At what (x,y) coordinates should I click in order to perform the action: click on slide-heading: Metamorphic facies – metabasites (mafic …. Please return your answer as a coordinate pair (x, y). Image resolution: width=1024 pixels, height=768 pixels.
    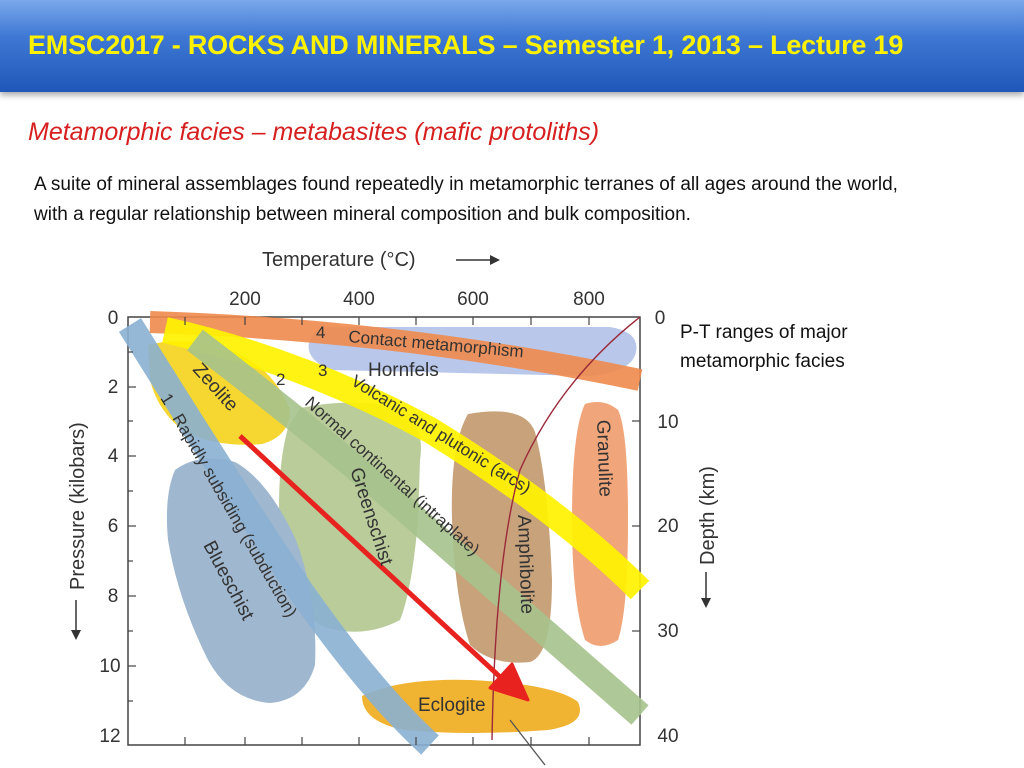
    Looking at the image, I should click on (314, 132).